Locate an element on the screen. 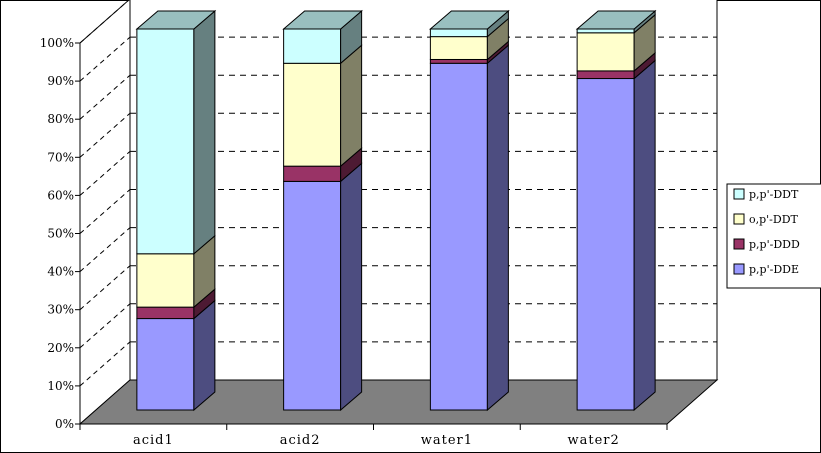 Image resolution: width=821 pixels, height=453 pixels. x-category-label: water2 is located at coordinates (593, 440).